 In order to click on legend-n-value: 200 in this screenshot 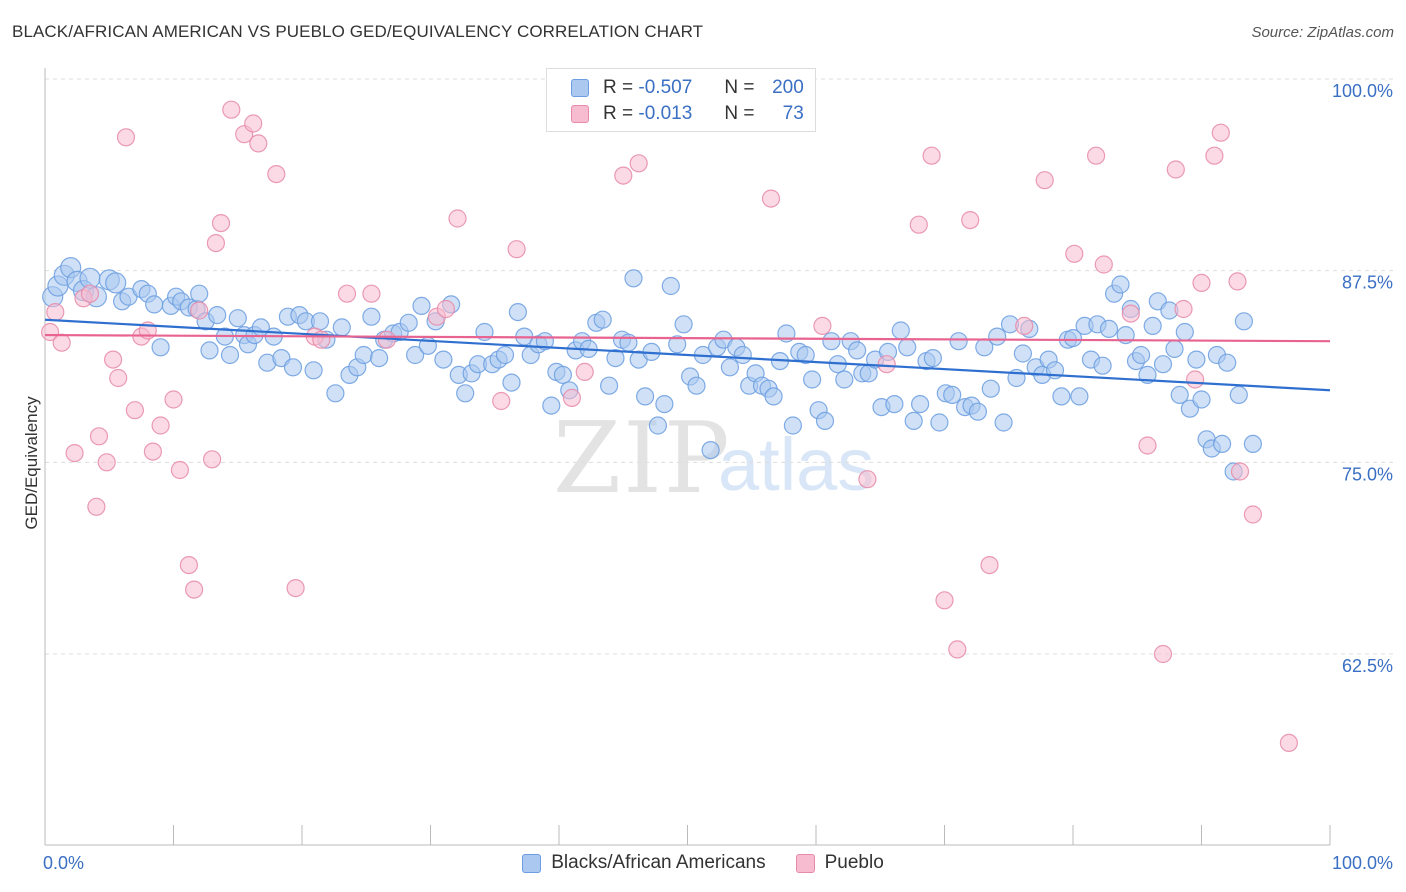, I will do `click(788, 87)`.